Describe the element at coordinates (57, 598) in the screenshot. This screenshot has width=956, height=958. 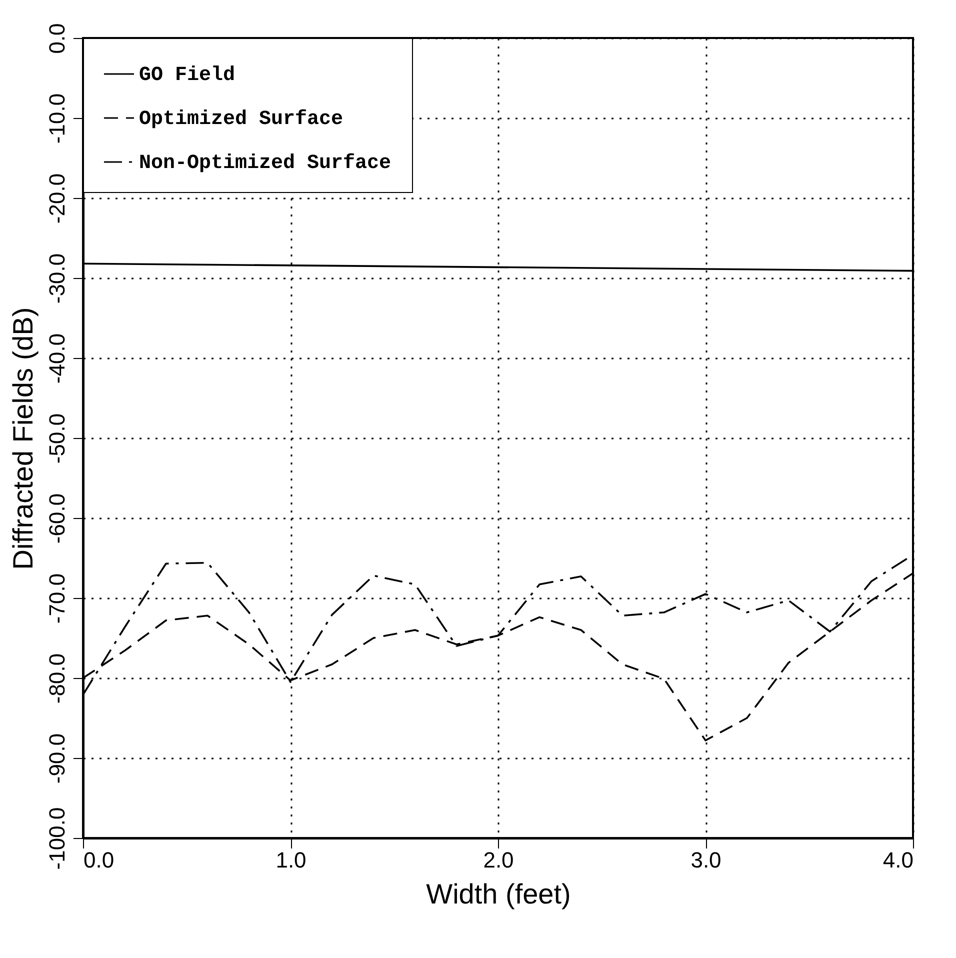
I see `y-tick-label: -70.0` at that location.